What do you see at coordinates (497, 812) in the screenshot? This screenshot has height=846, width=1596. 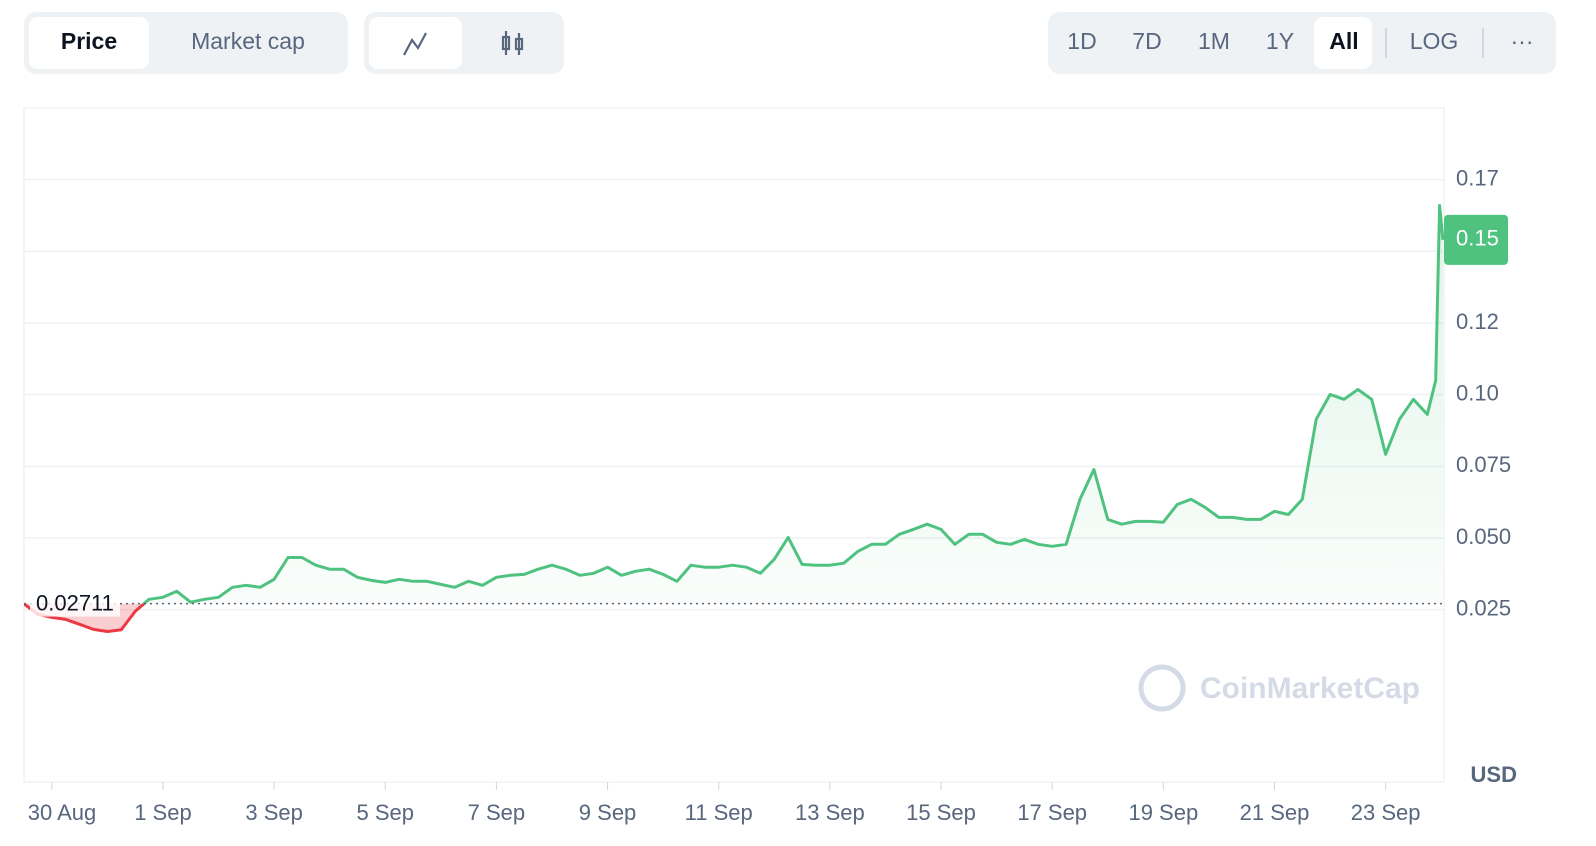 I see `x-tick-label: 7 Sep` at bounding box center [497, 812].